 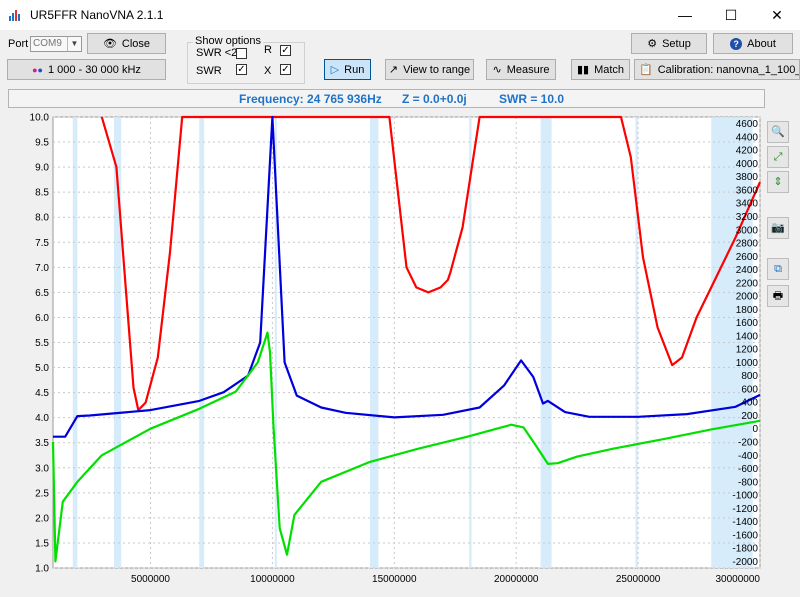 What do you see at coordinates (497, 70) in the screenshot?
I see `measure-icon: ∿` at bounding box center [497, 70].